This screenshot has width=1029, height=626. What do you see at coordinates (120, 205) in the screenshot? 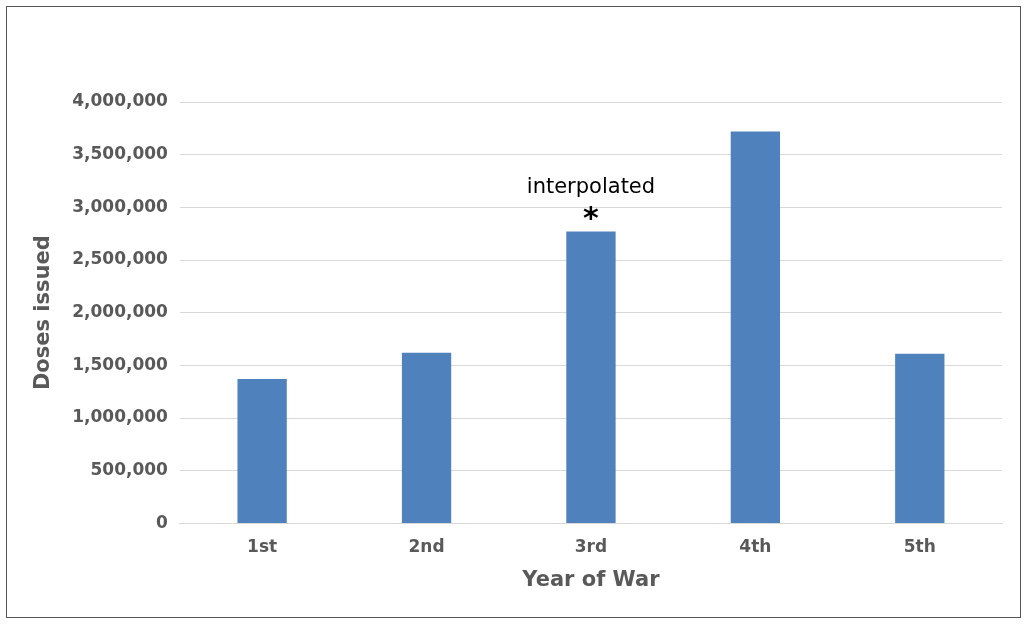
I see `y-tick-label: 3,000,000` at bounding box center [120, 205].